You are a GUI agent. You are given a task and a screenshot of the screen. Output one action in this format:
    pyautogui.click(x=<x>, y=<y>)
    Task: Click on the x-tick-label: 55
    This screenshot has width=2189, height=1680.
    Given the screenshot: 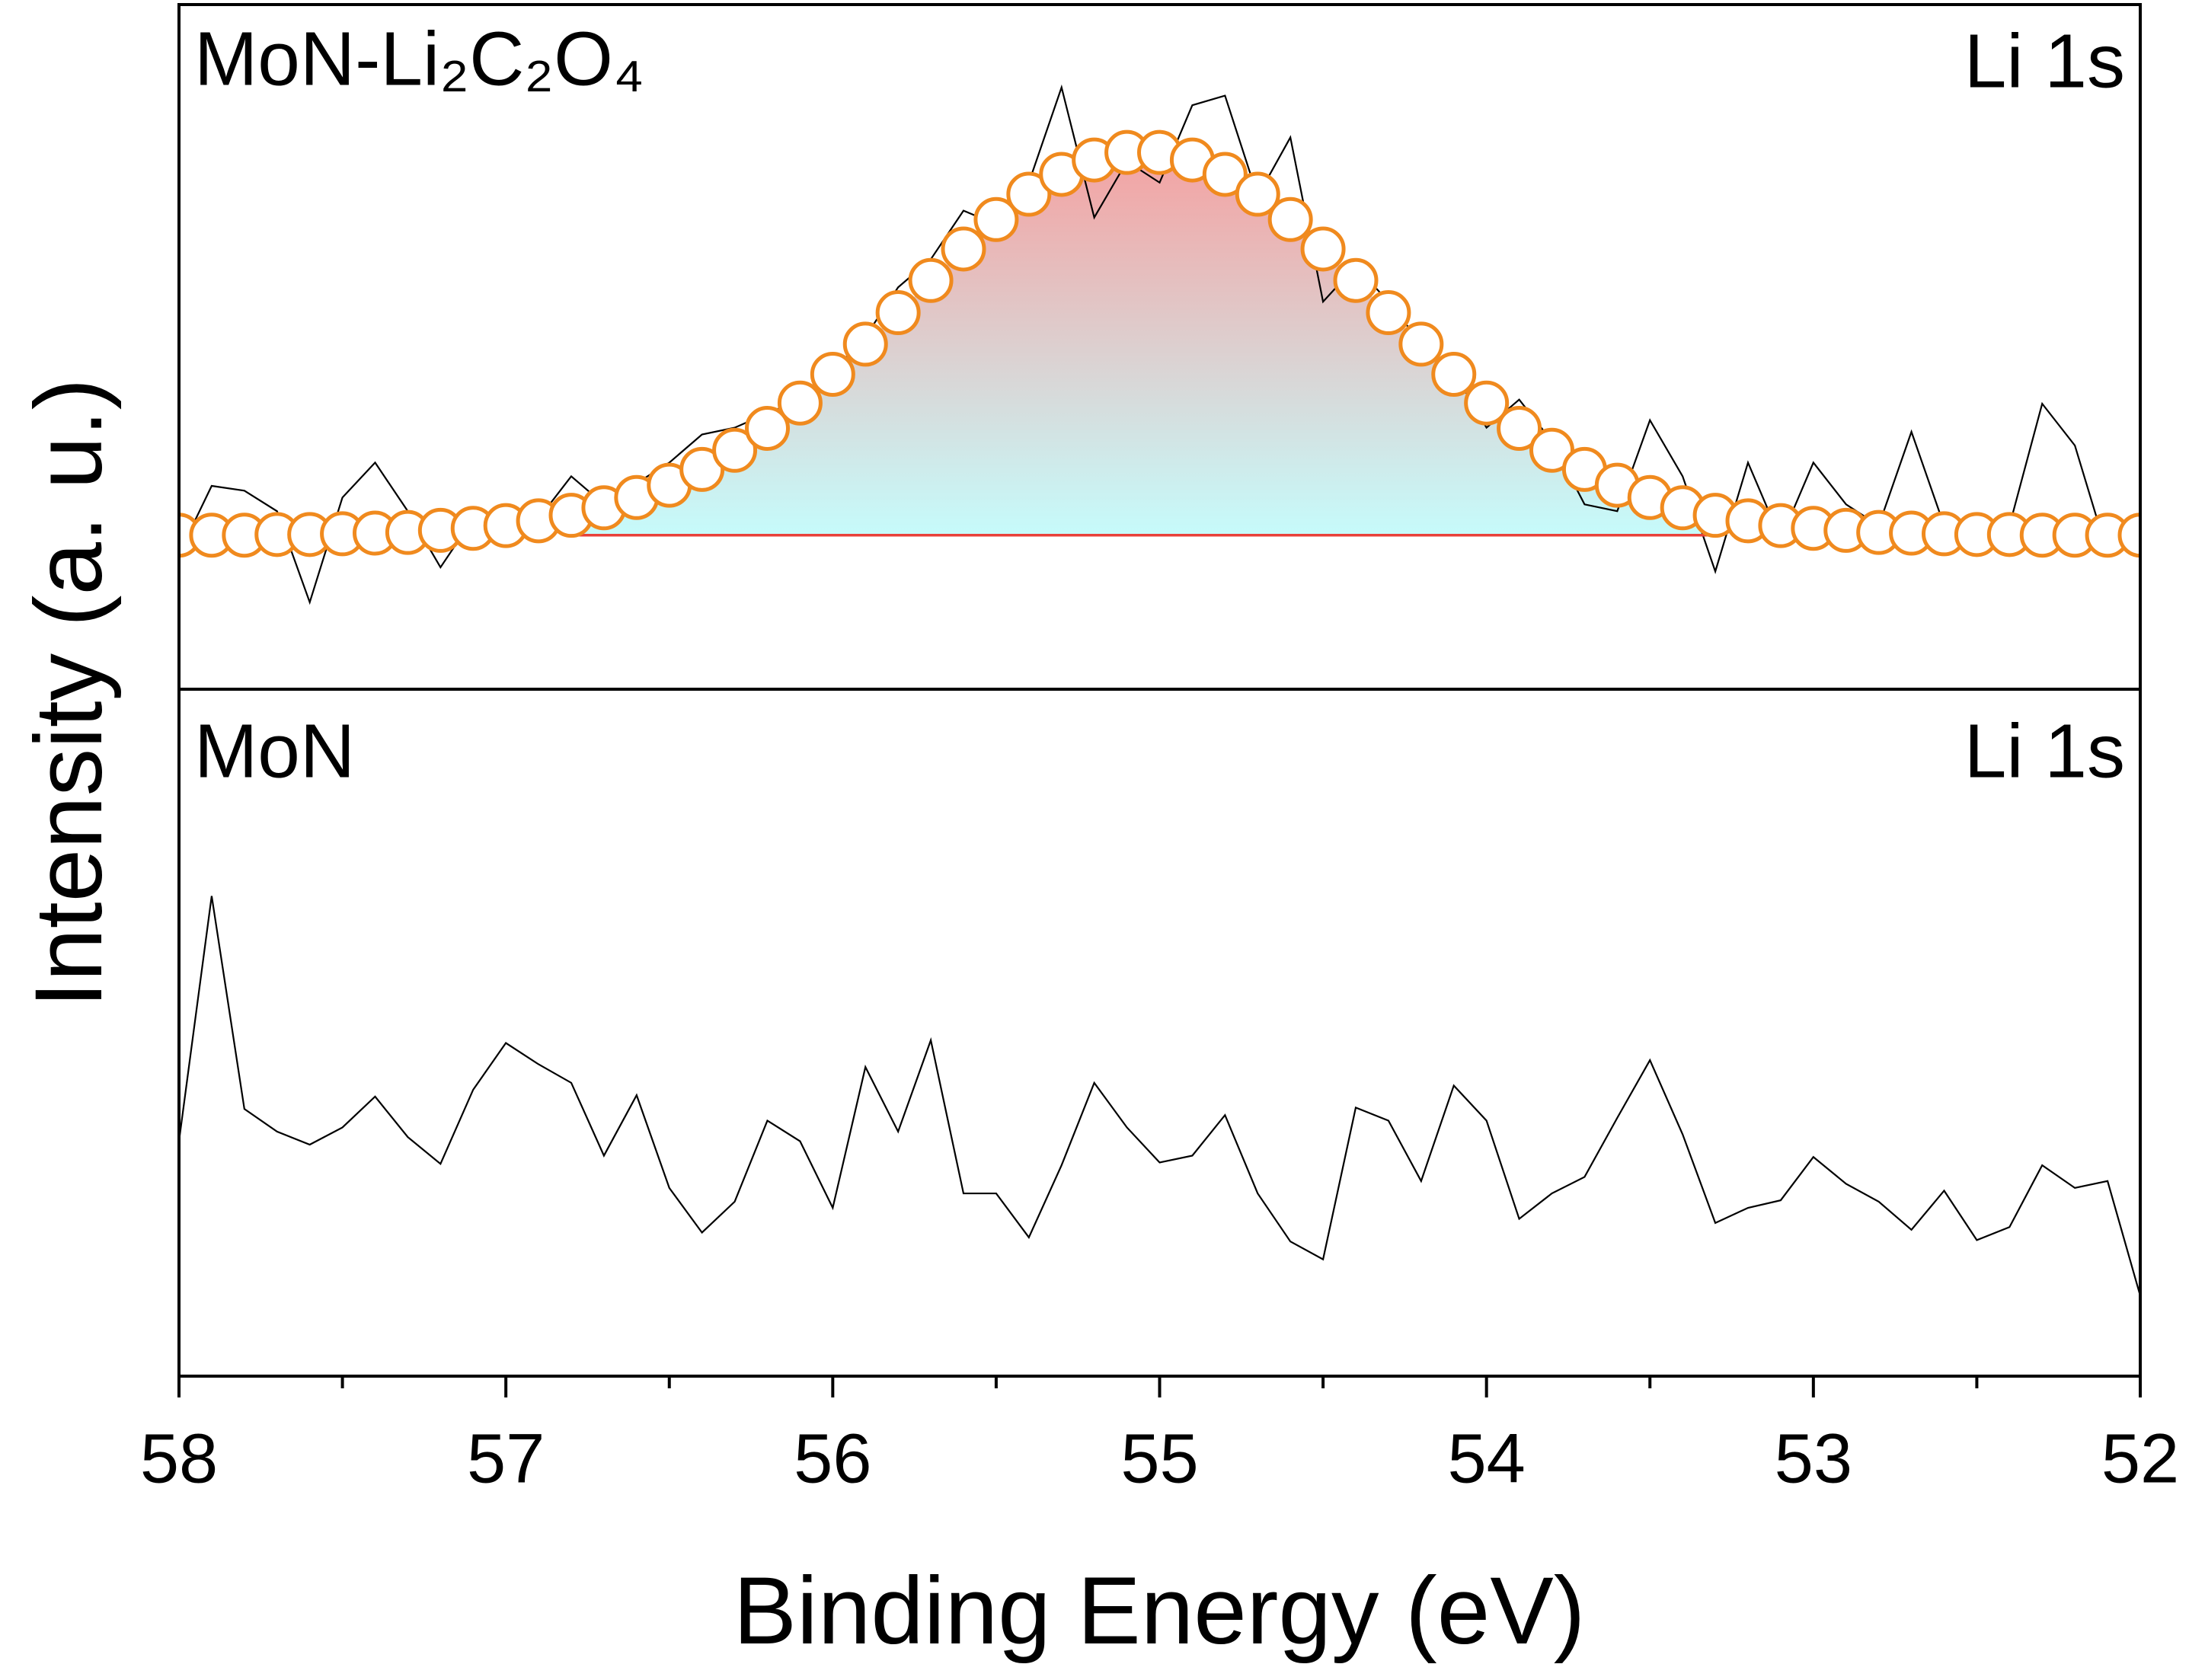 What is the action you would take?
    pyautogui.click(x=1159, y=1458)
    